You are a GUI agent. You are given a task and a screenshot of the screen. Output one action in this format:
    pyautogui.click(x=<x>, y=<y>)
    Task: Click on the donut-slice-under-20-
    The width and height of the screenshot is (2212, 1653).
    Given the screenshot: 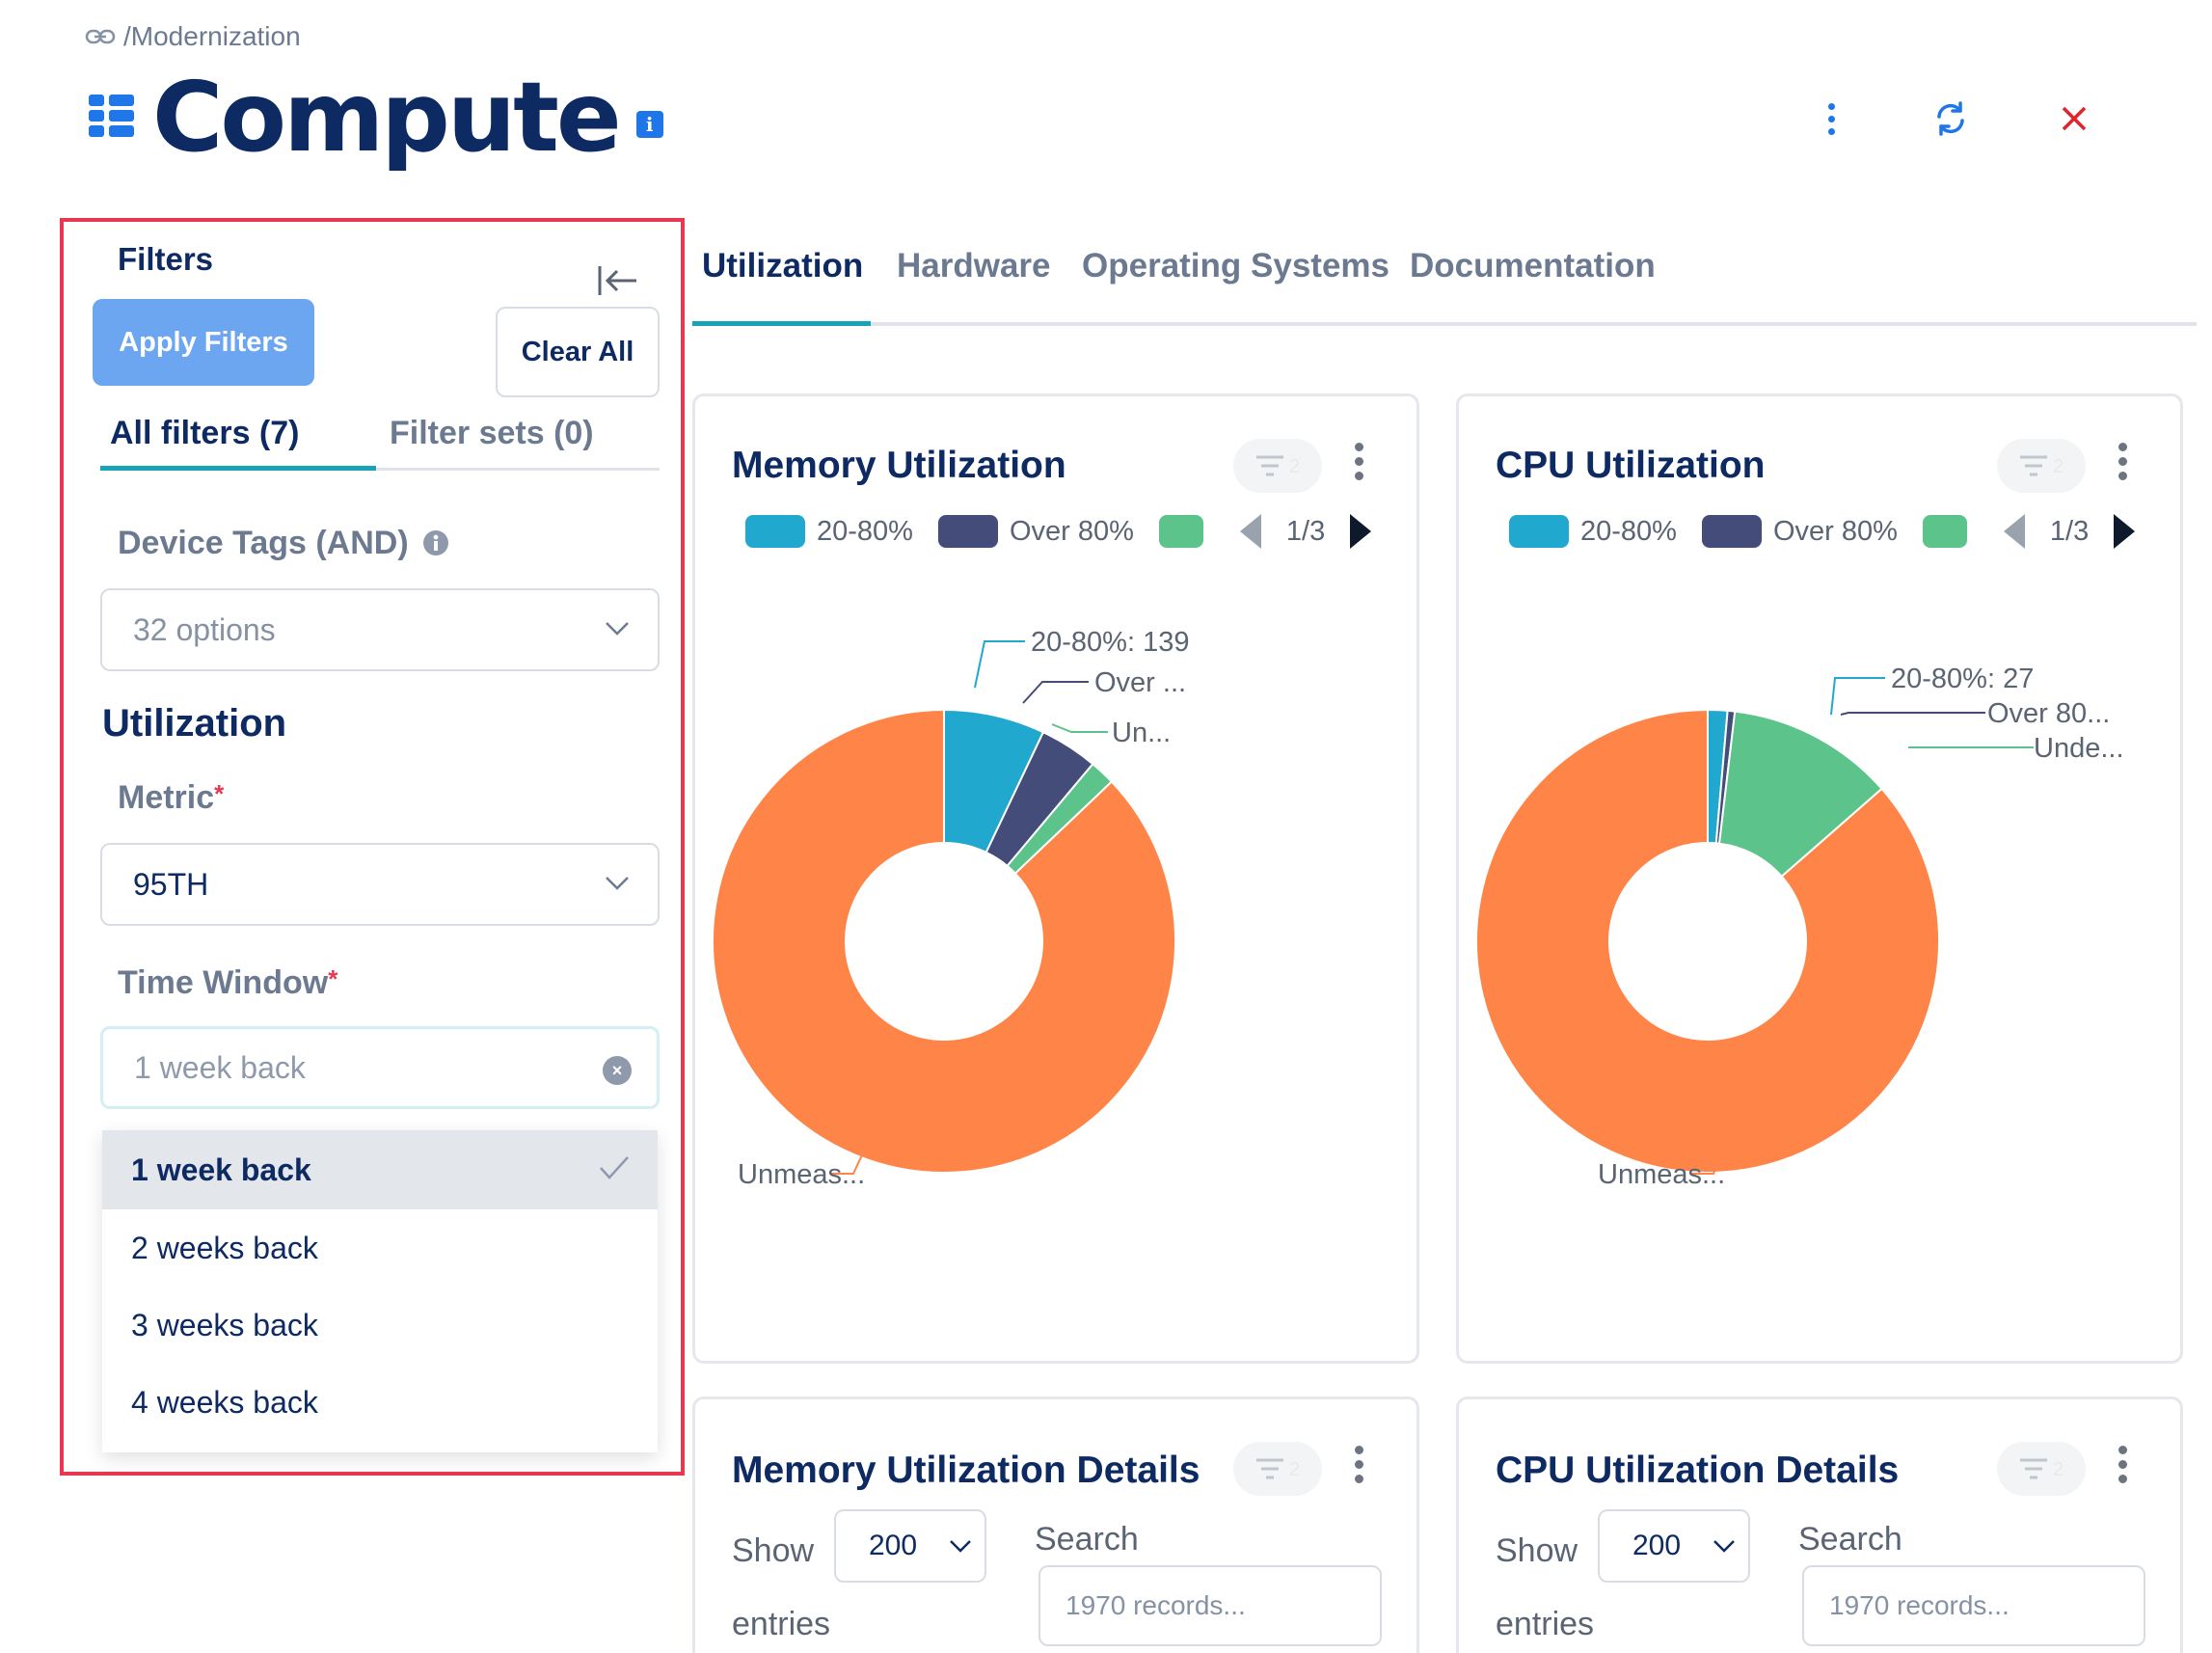 What is the action you would take?
    pyautogui.click(x=1800, y=794)
    